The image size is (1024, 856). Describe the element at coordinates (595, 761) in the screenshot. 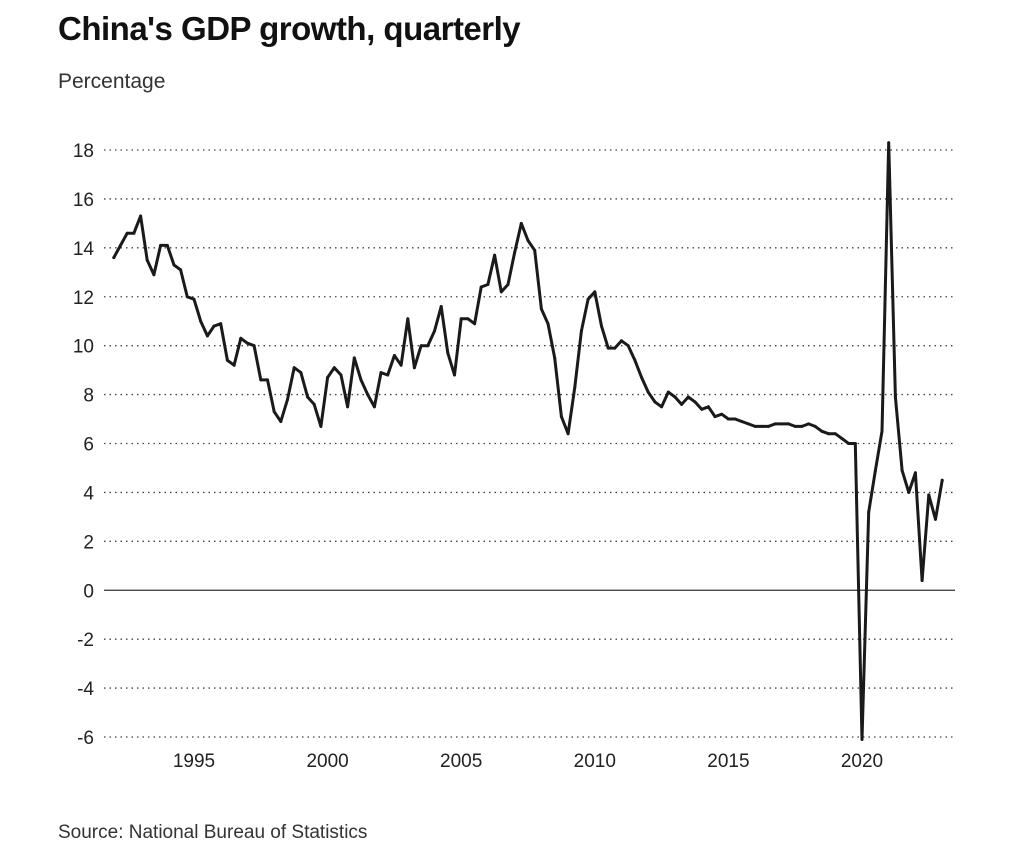

I see `x-tick-label: 2010` at that location.